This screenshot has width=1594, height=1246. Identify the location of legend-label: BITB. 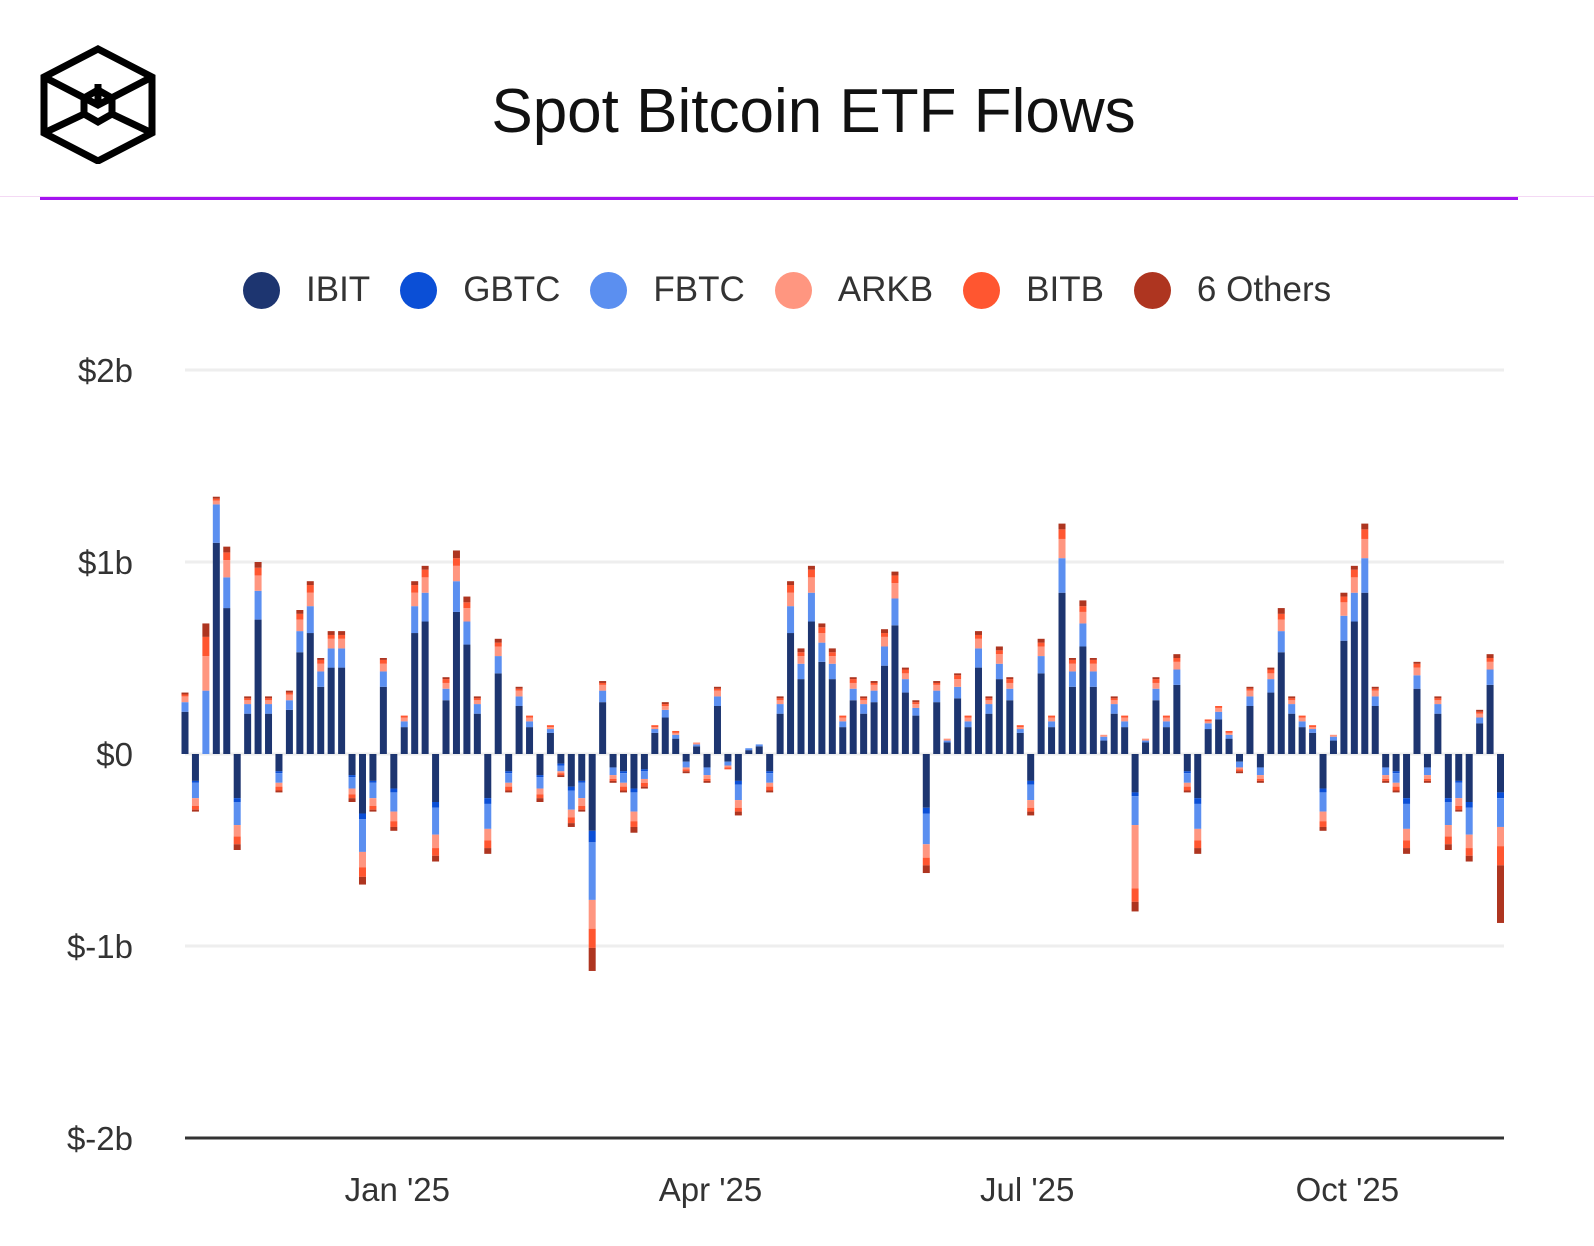
(1065, 289).